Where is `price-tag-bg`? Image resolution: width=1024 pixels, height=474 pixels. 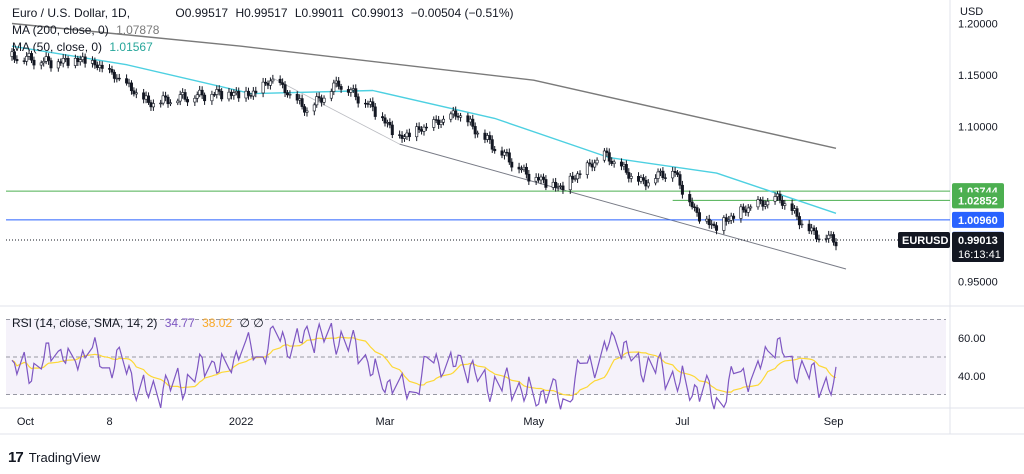 price-tag-bg is located at coordinates (978, 219).